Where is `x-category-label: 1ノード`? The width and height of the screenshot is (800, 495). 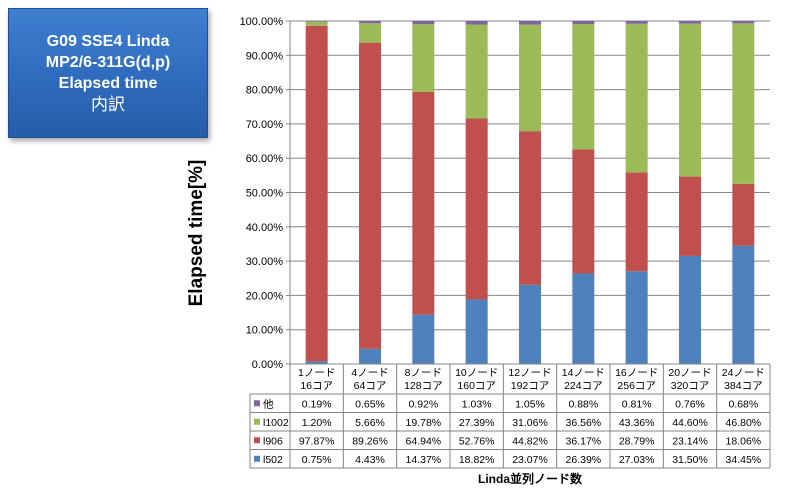 x-category-label: 1ノード is located at coordinates (316, 373).